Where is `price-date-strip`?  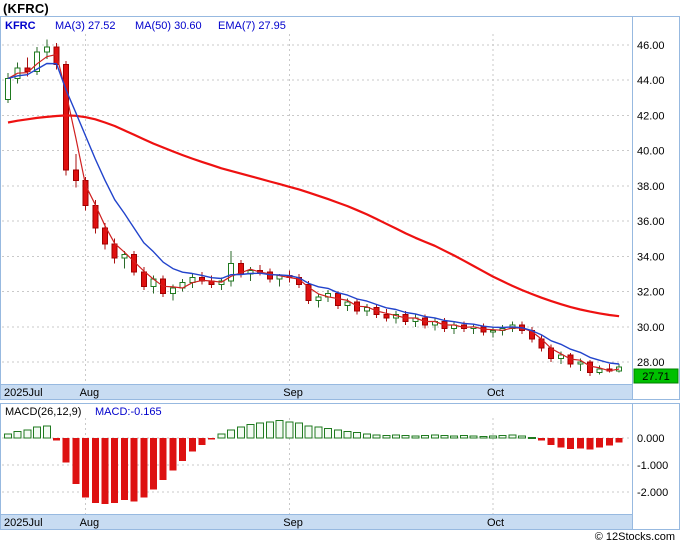 price-date-strip is located at coordinates (316, 391).